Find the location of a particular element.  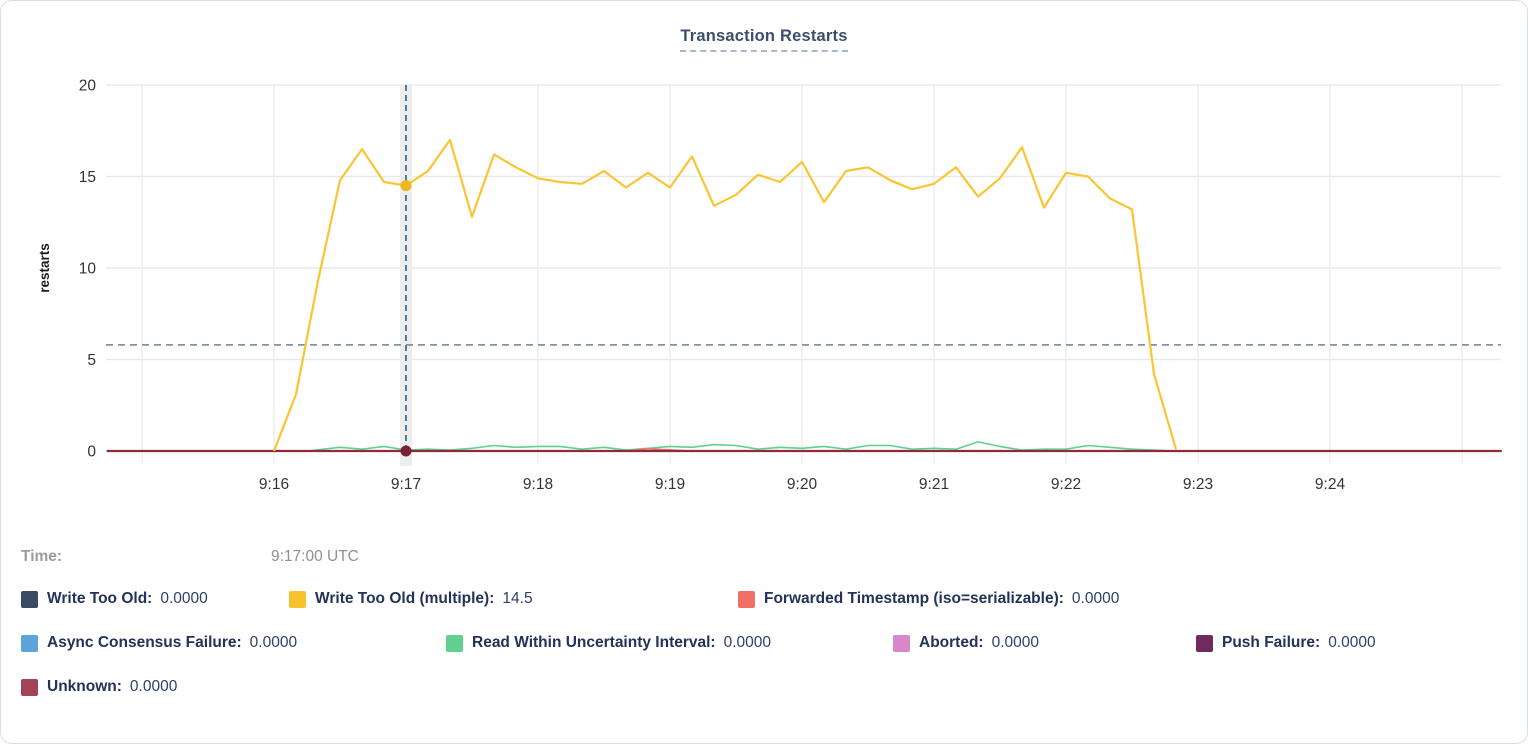

legend-series-label: Async Consensus Failure: is located at coordinates (144, 642).